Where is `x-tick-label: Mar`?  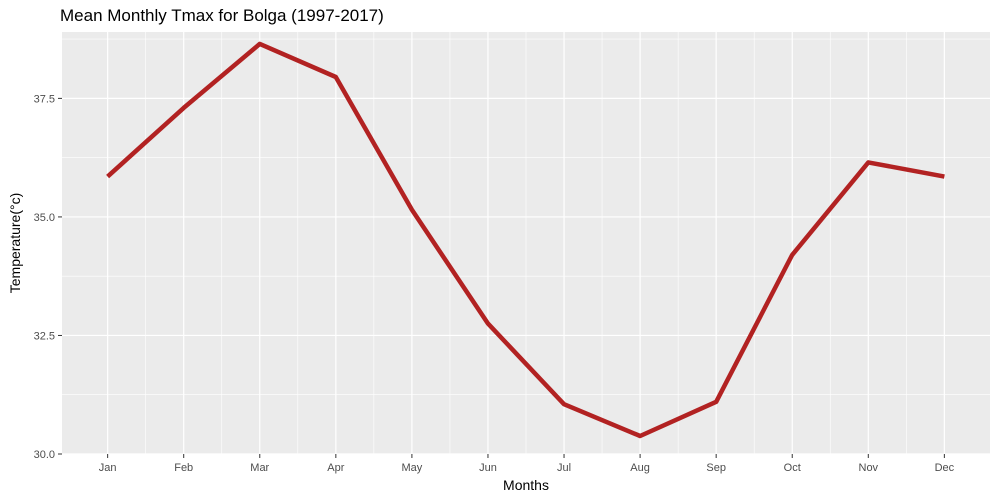
x-tick-label: Mar is located at coordinates (259, 468).